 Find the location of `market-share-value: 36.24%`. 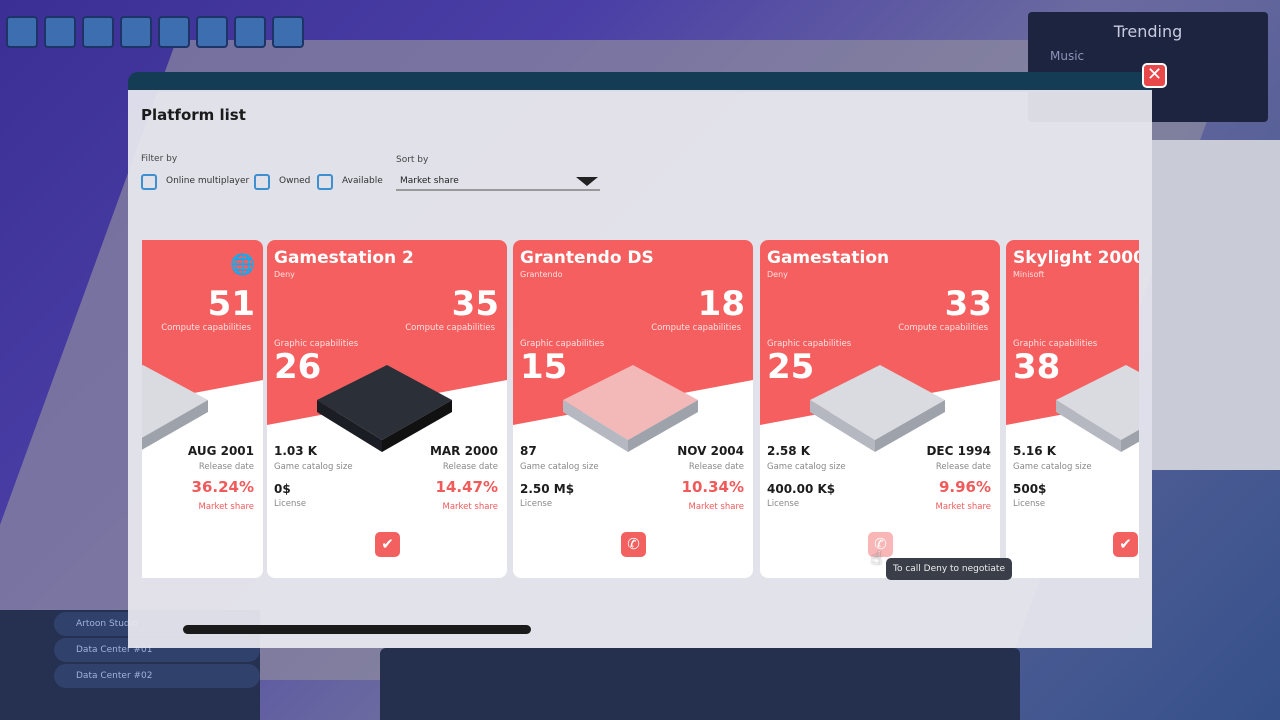

market-share-value: 36.24% is located at coordinates (222, 487).